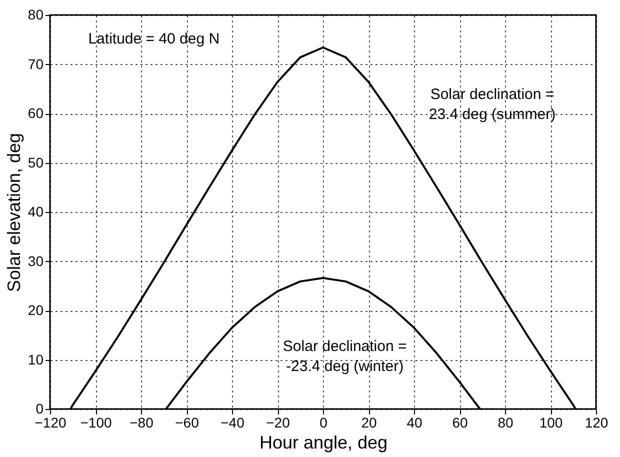  I want to click on x-tick-label: 20, so click(369, 422).